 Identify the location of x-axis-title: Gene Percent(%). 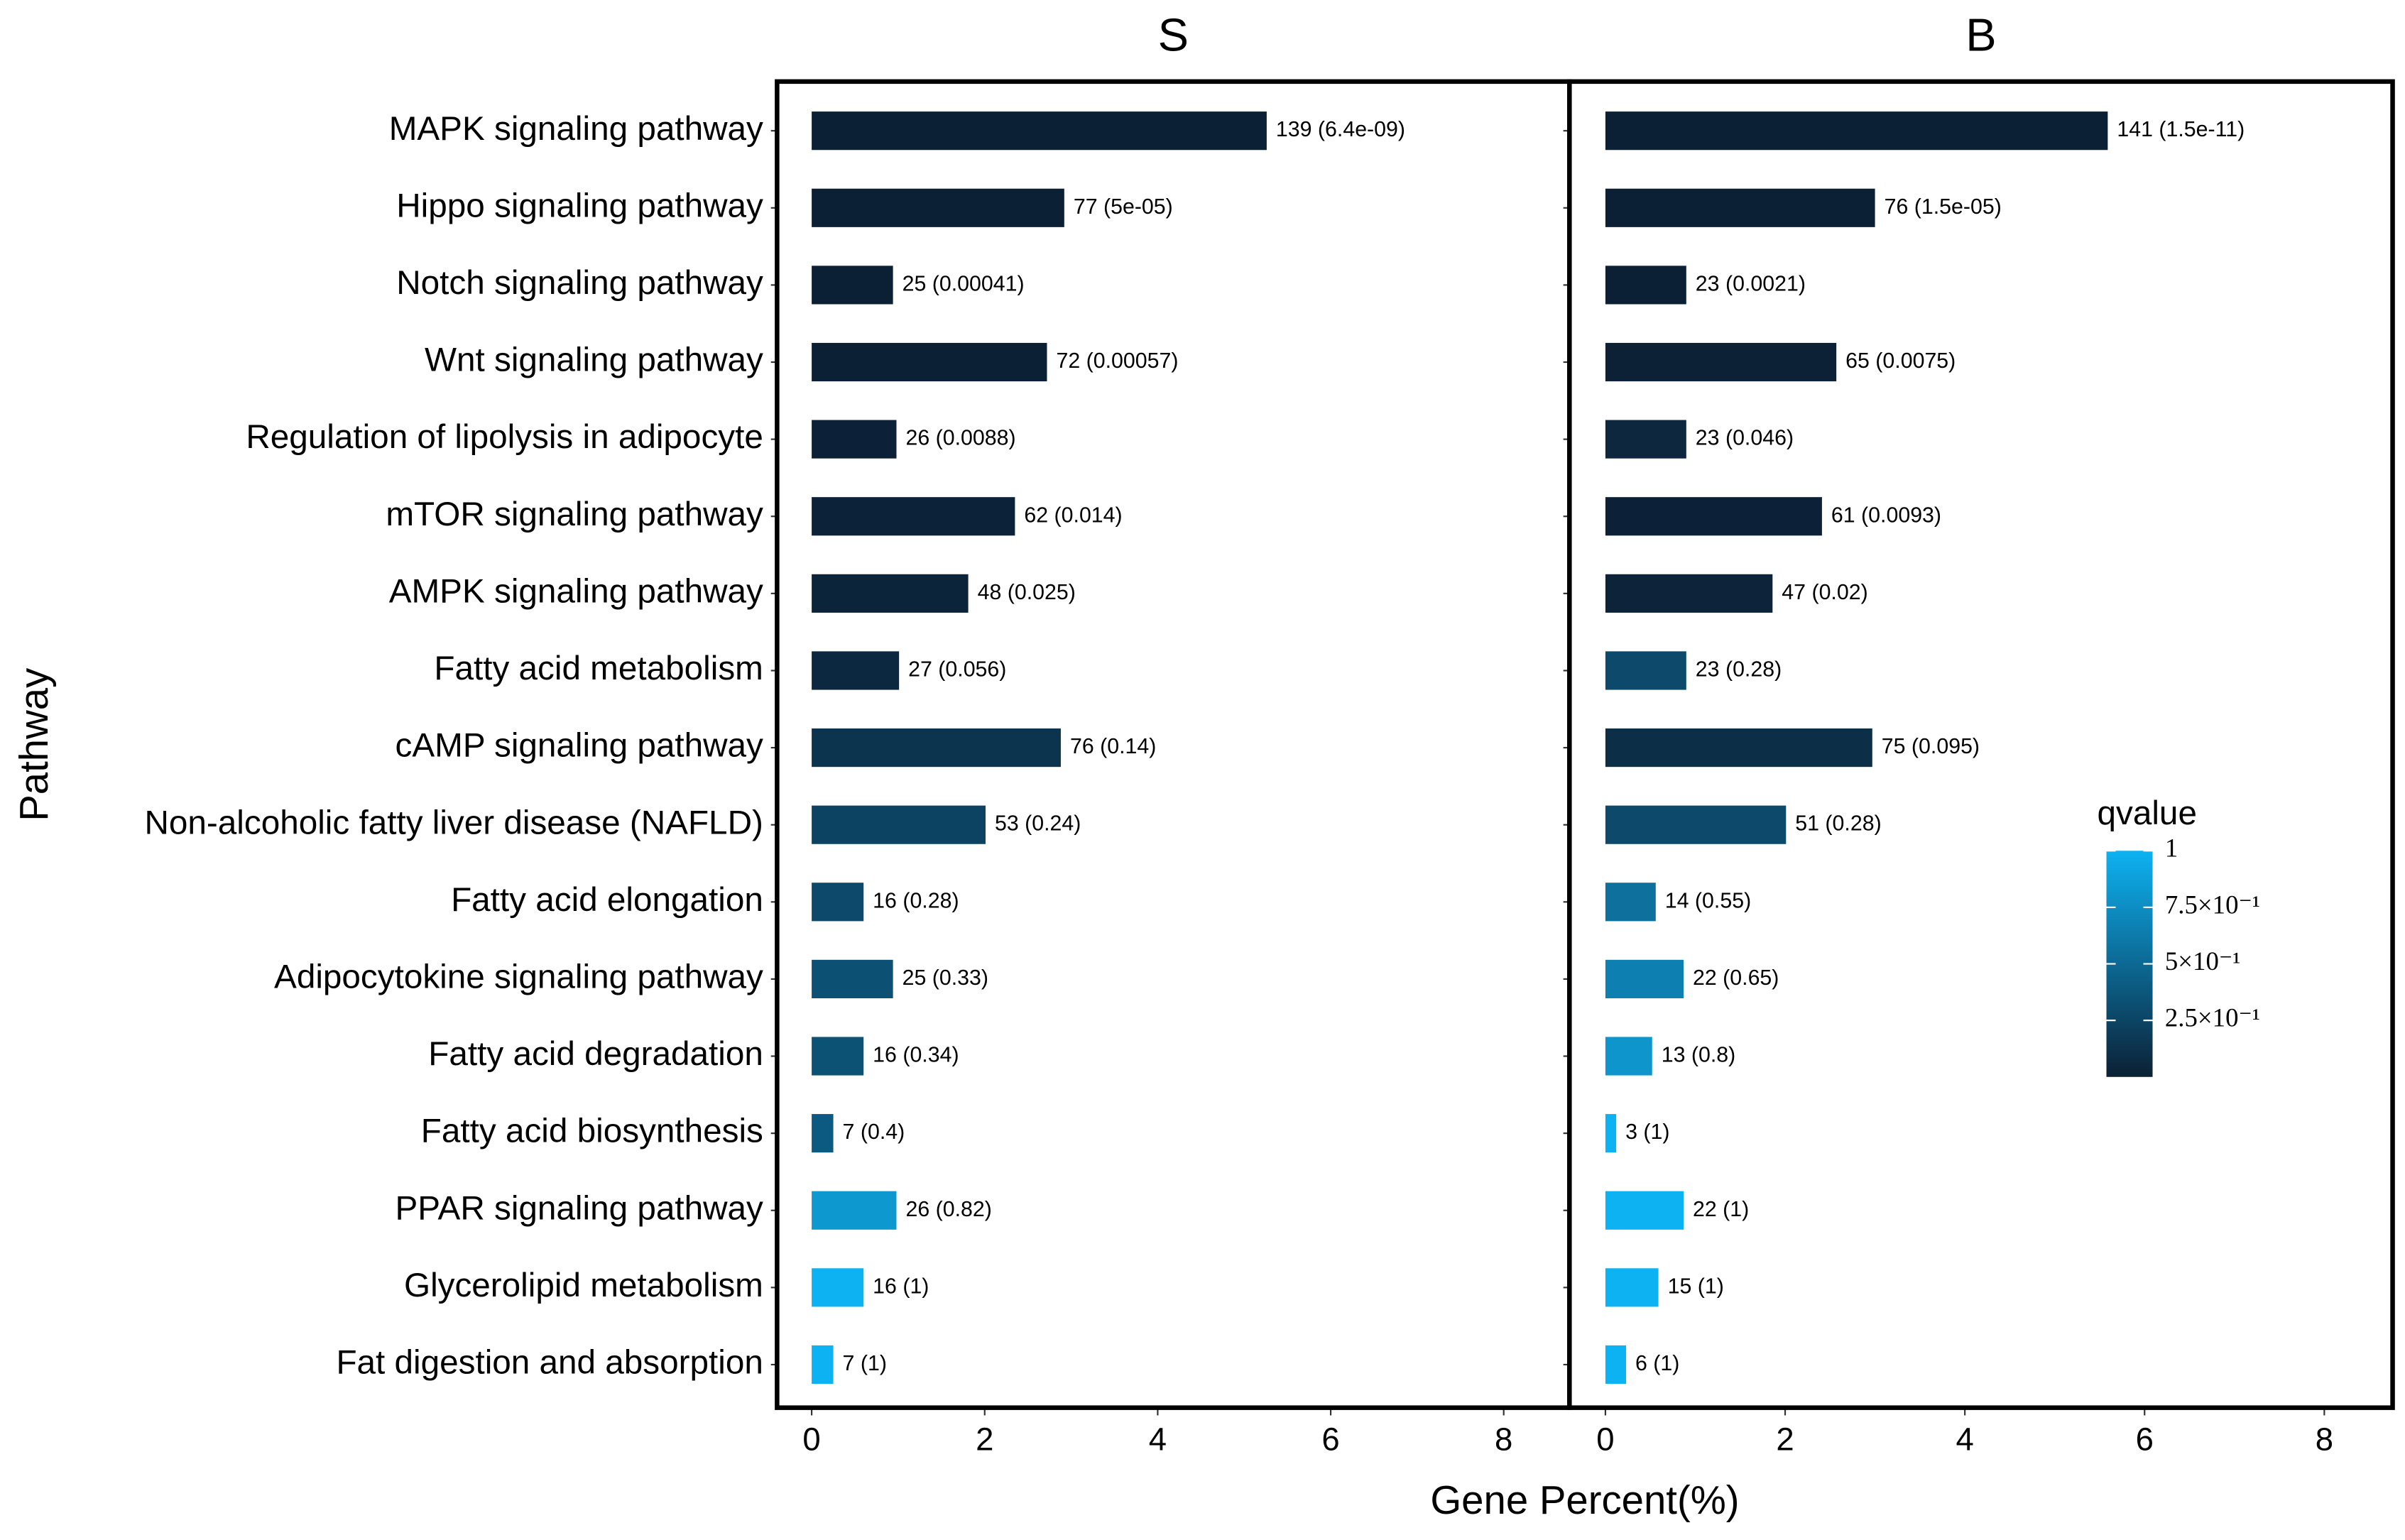
(1584, 1500).